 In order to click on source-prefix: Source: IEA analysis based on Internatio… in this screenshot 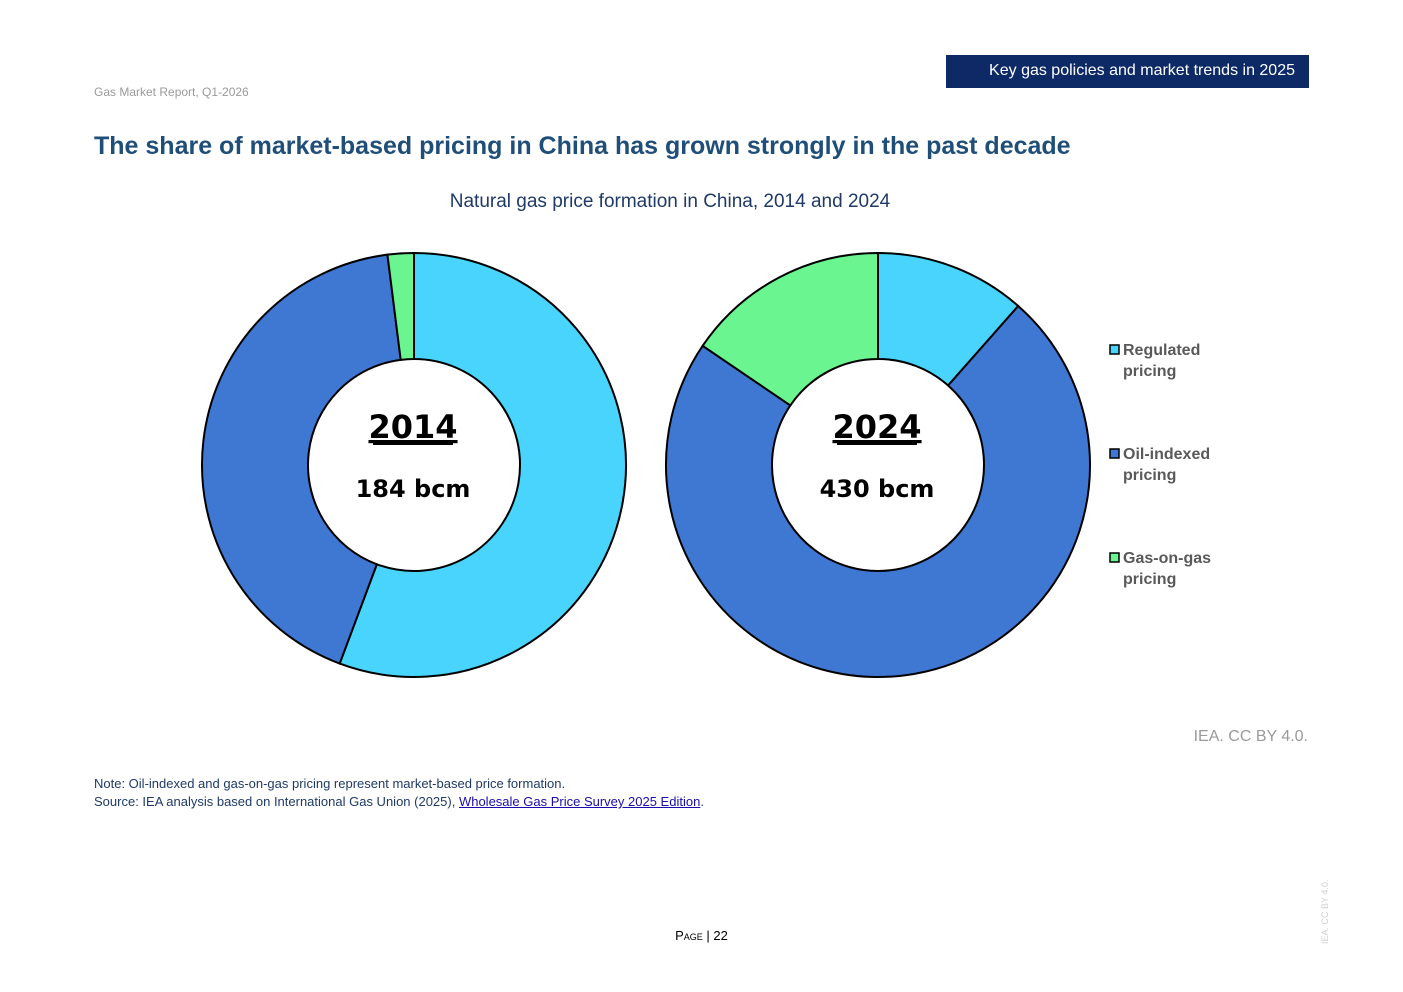, I will do `click(276, 801)`.